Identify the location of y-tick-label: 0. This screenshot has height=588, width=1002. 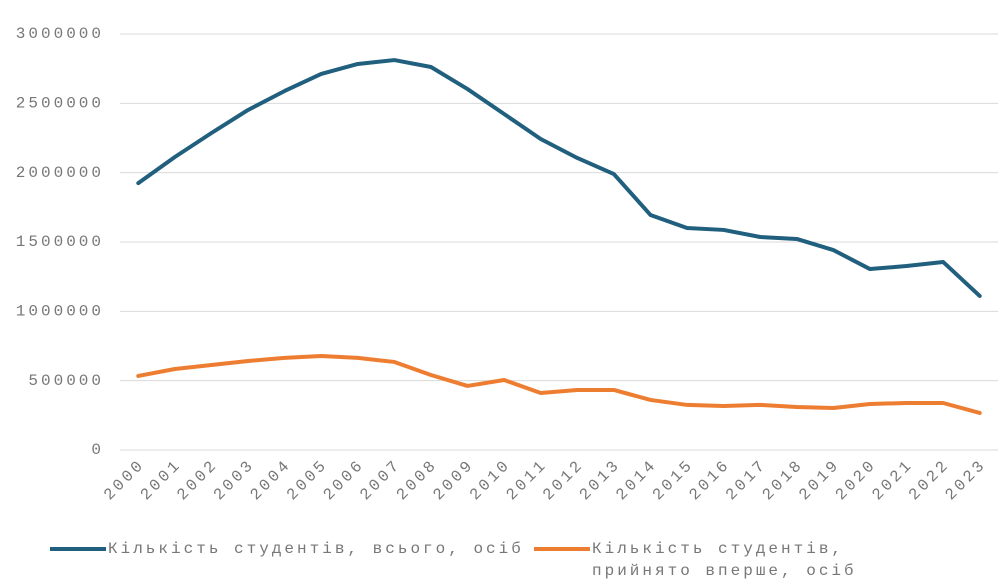
(97, 450).